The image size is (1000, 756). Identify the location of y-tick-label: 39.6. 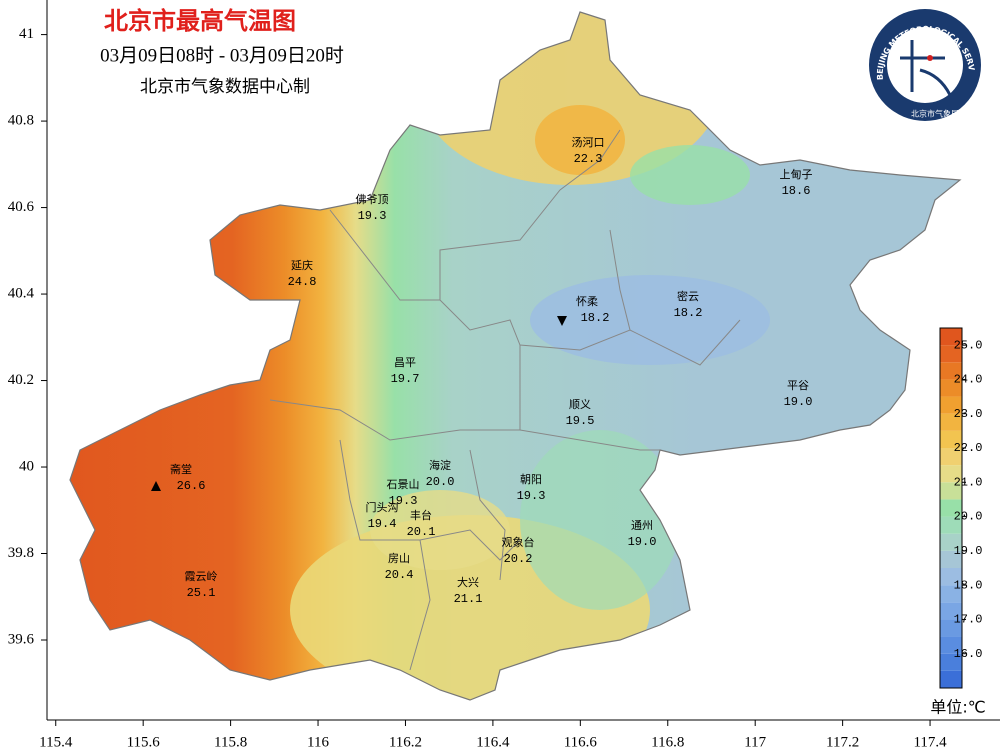
(21, 639).